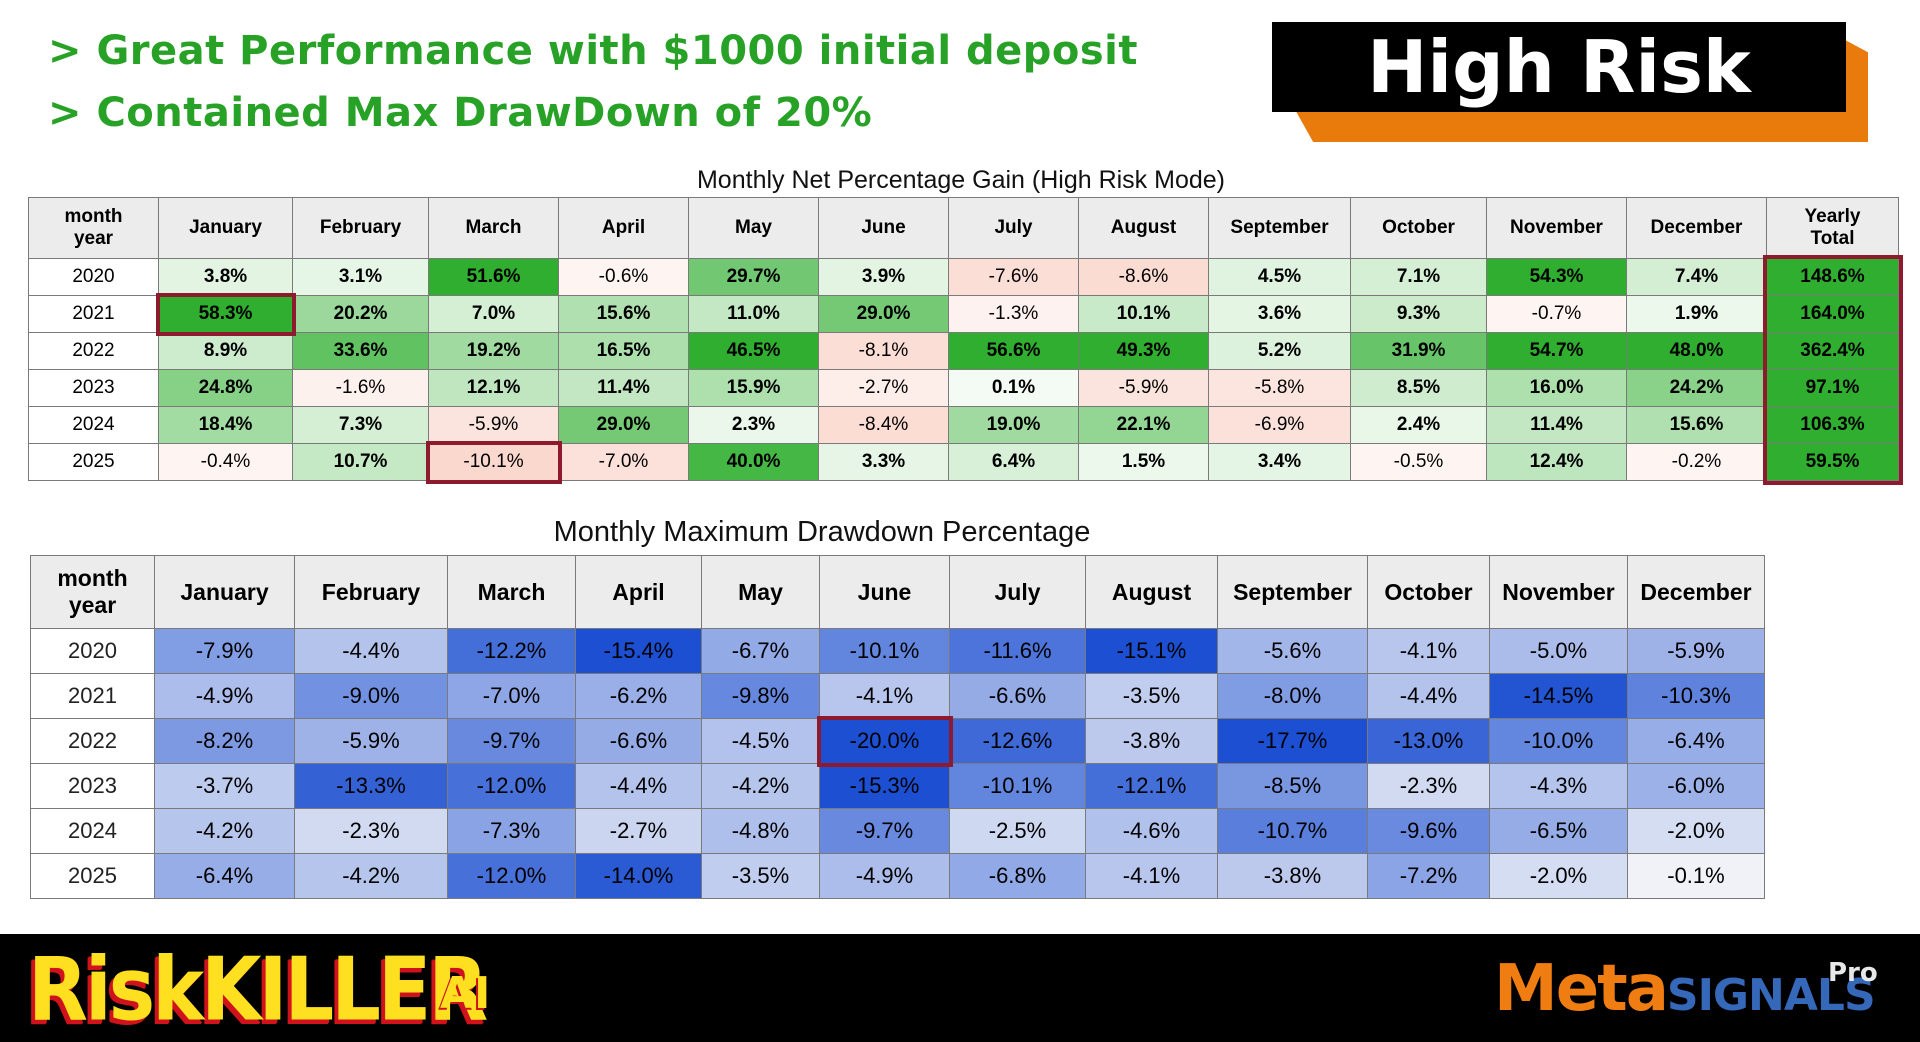 Image resolution: width=1920 pixels, height=1042 pixels. What do you see at coordinates (760, 592) in the screenshot?
I see `header-month-may: May` at bounding box center [760, 592].